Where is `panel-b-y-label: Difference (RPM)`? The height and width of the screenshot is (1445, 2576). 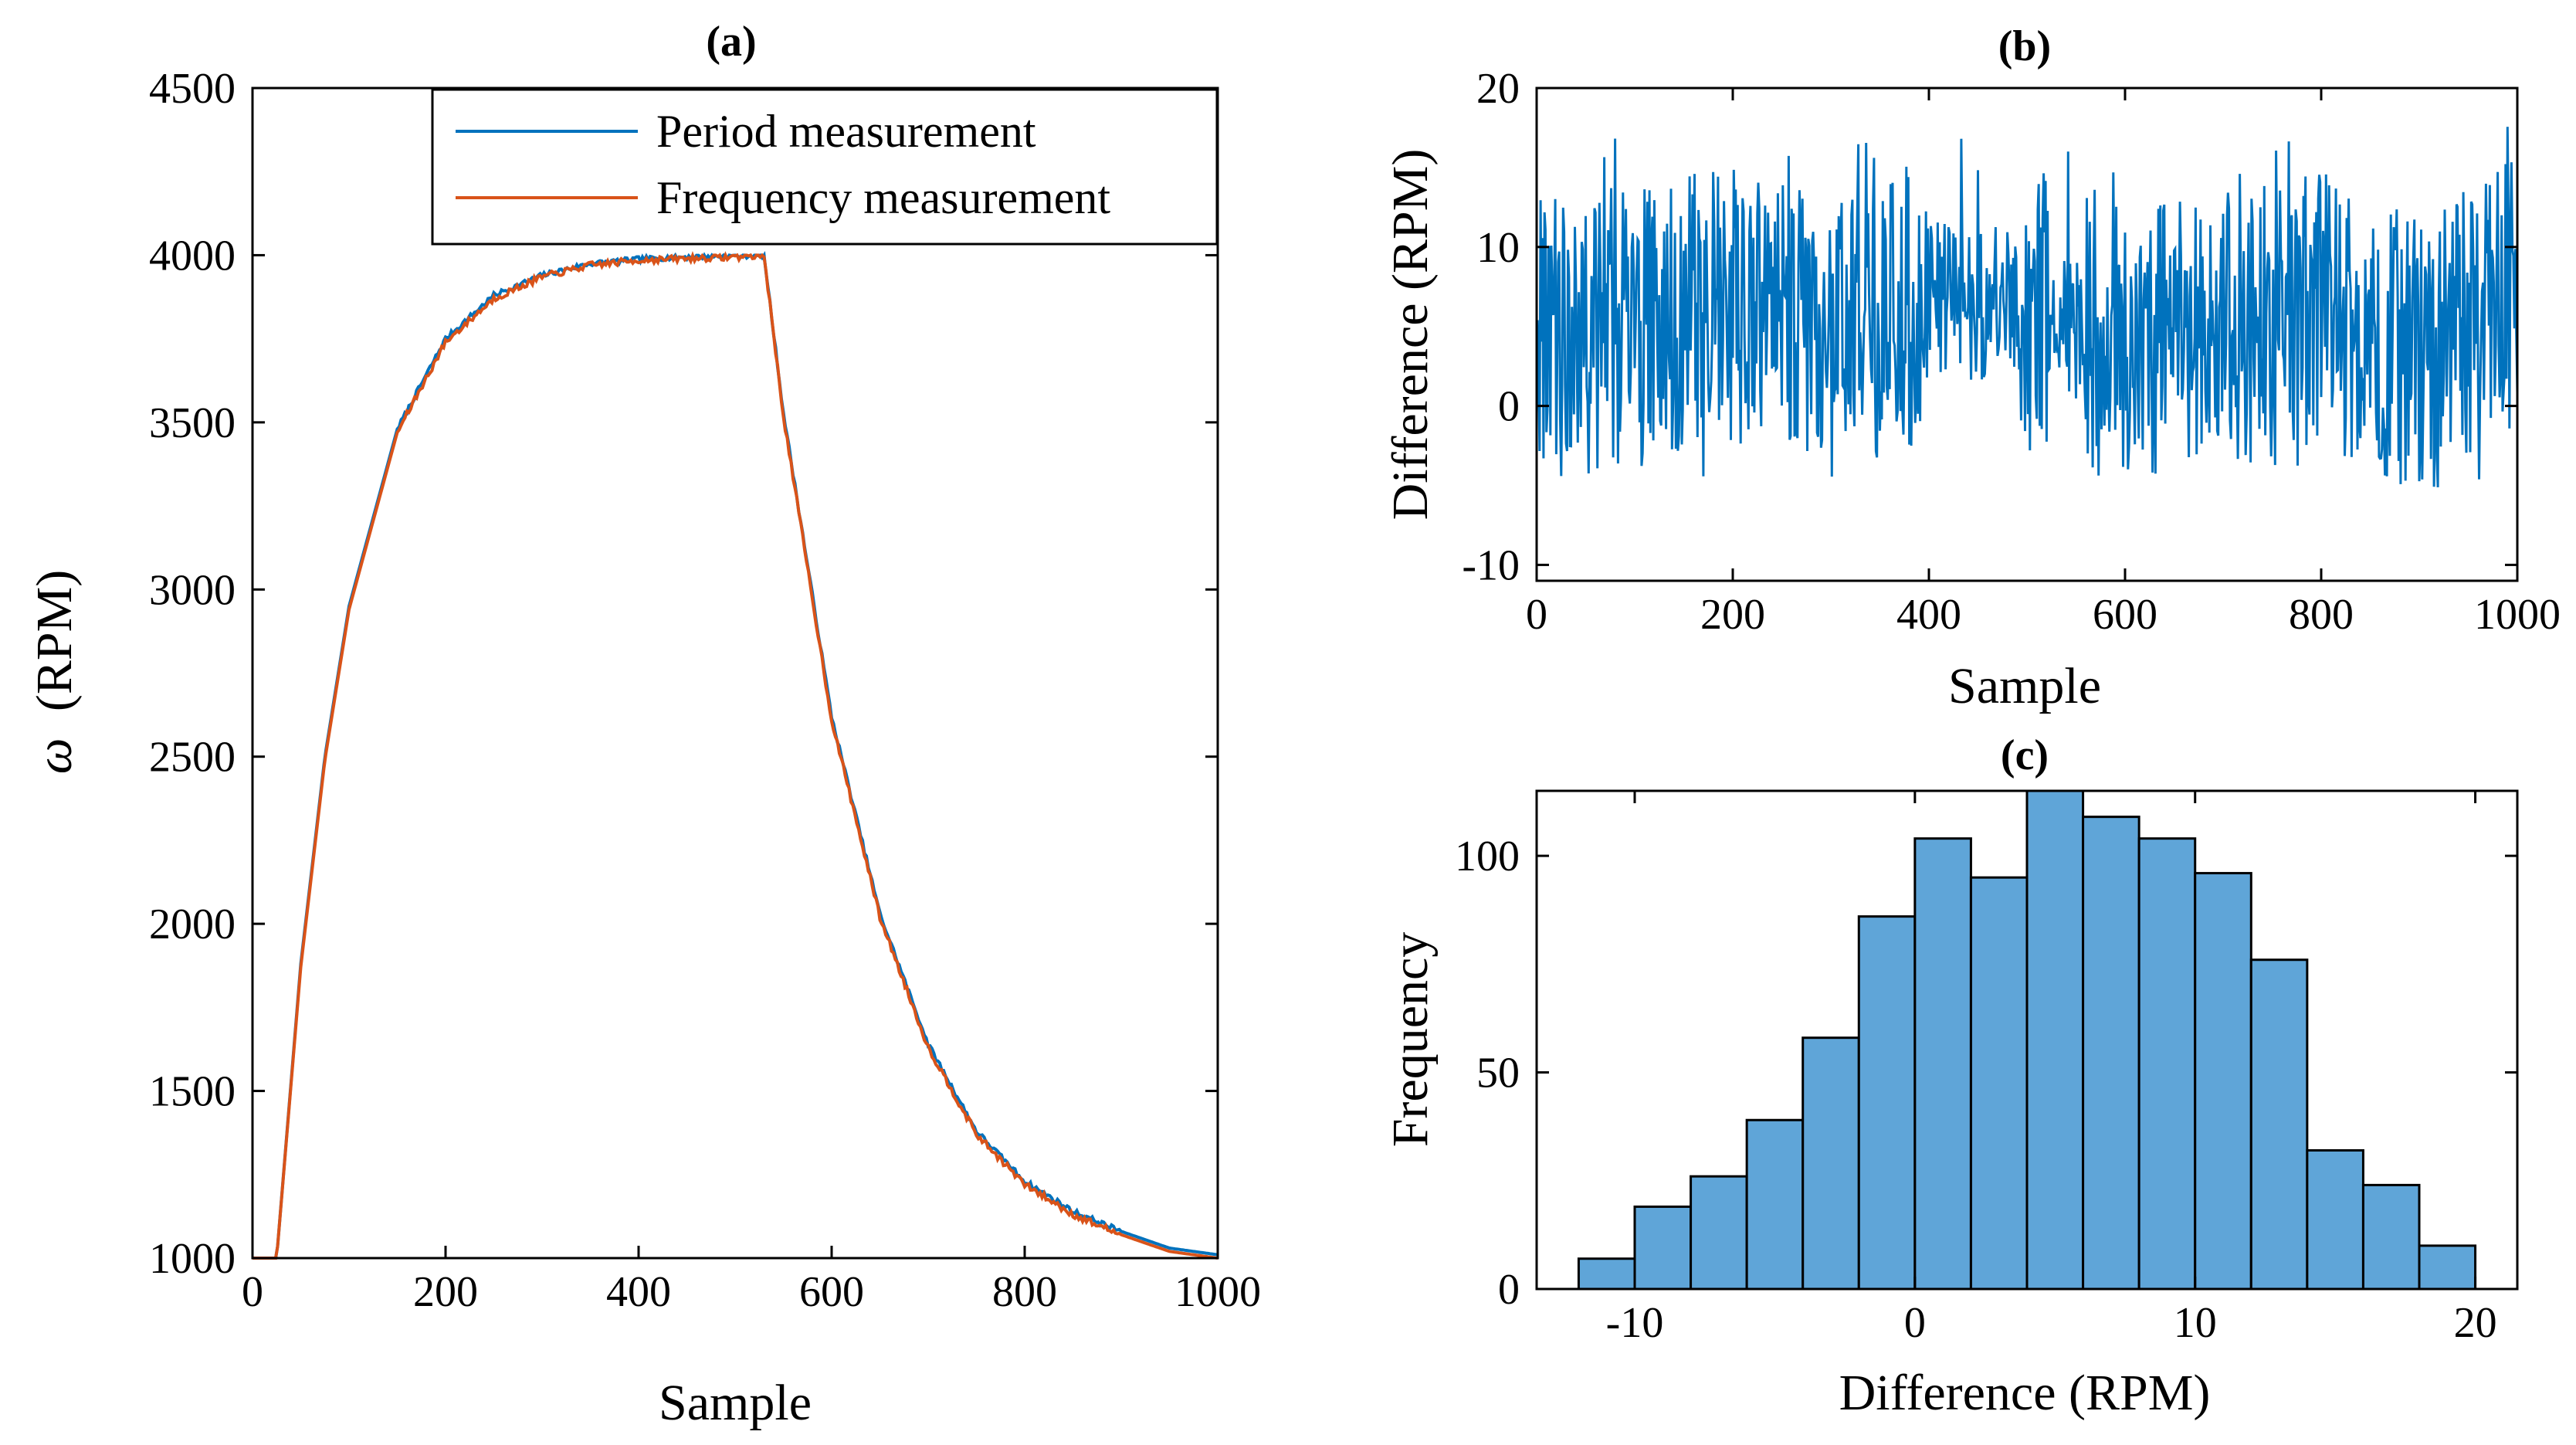 panel-b-y-label: Difference (RPM) is located at coordinates (1410, 335).